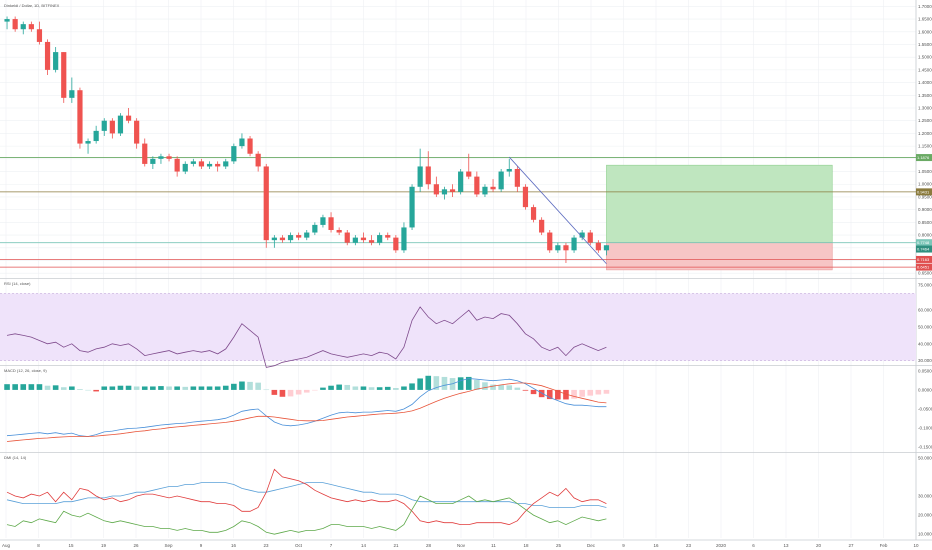 The height and width of the screenshot is (550, 932). Describe the element at coordinates (925, 57) in the screenshot. I see `price-scale-label: 1.50000` at that location.